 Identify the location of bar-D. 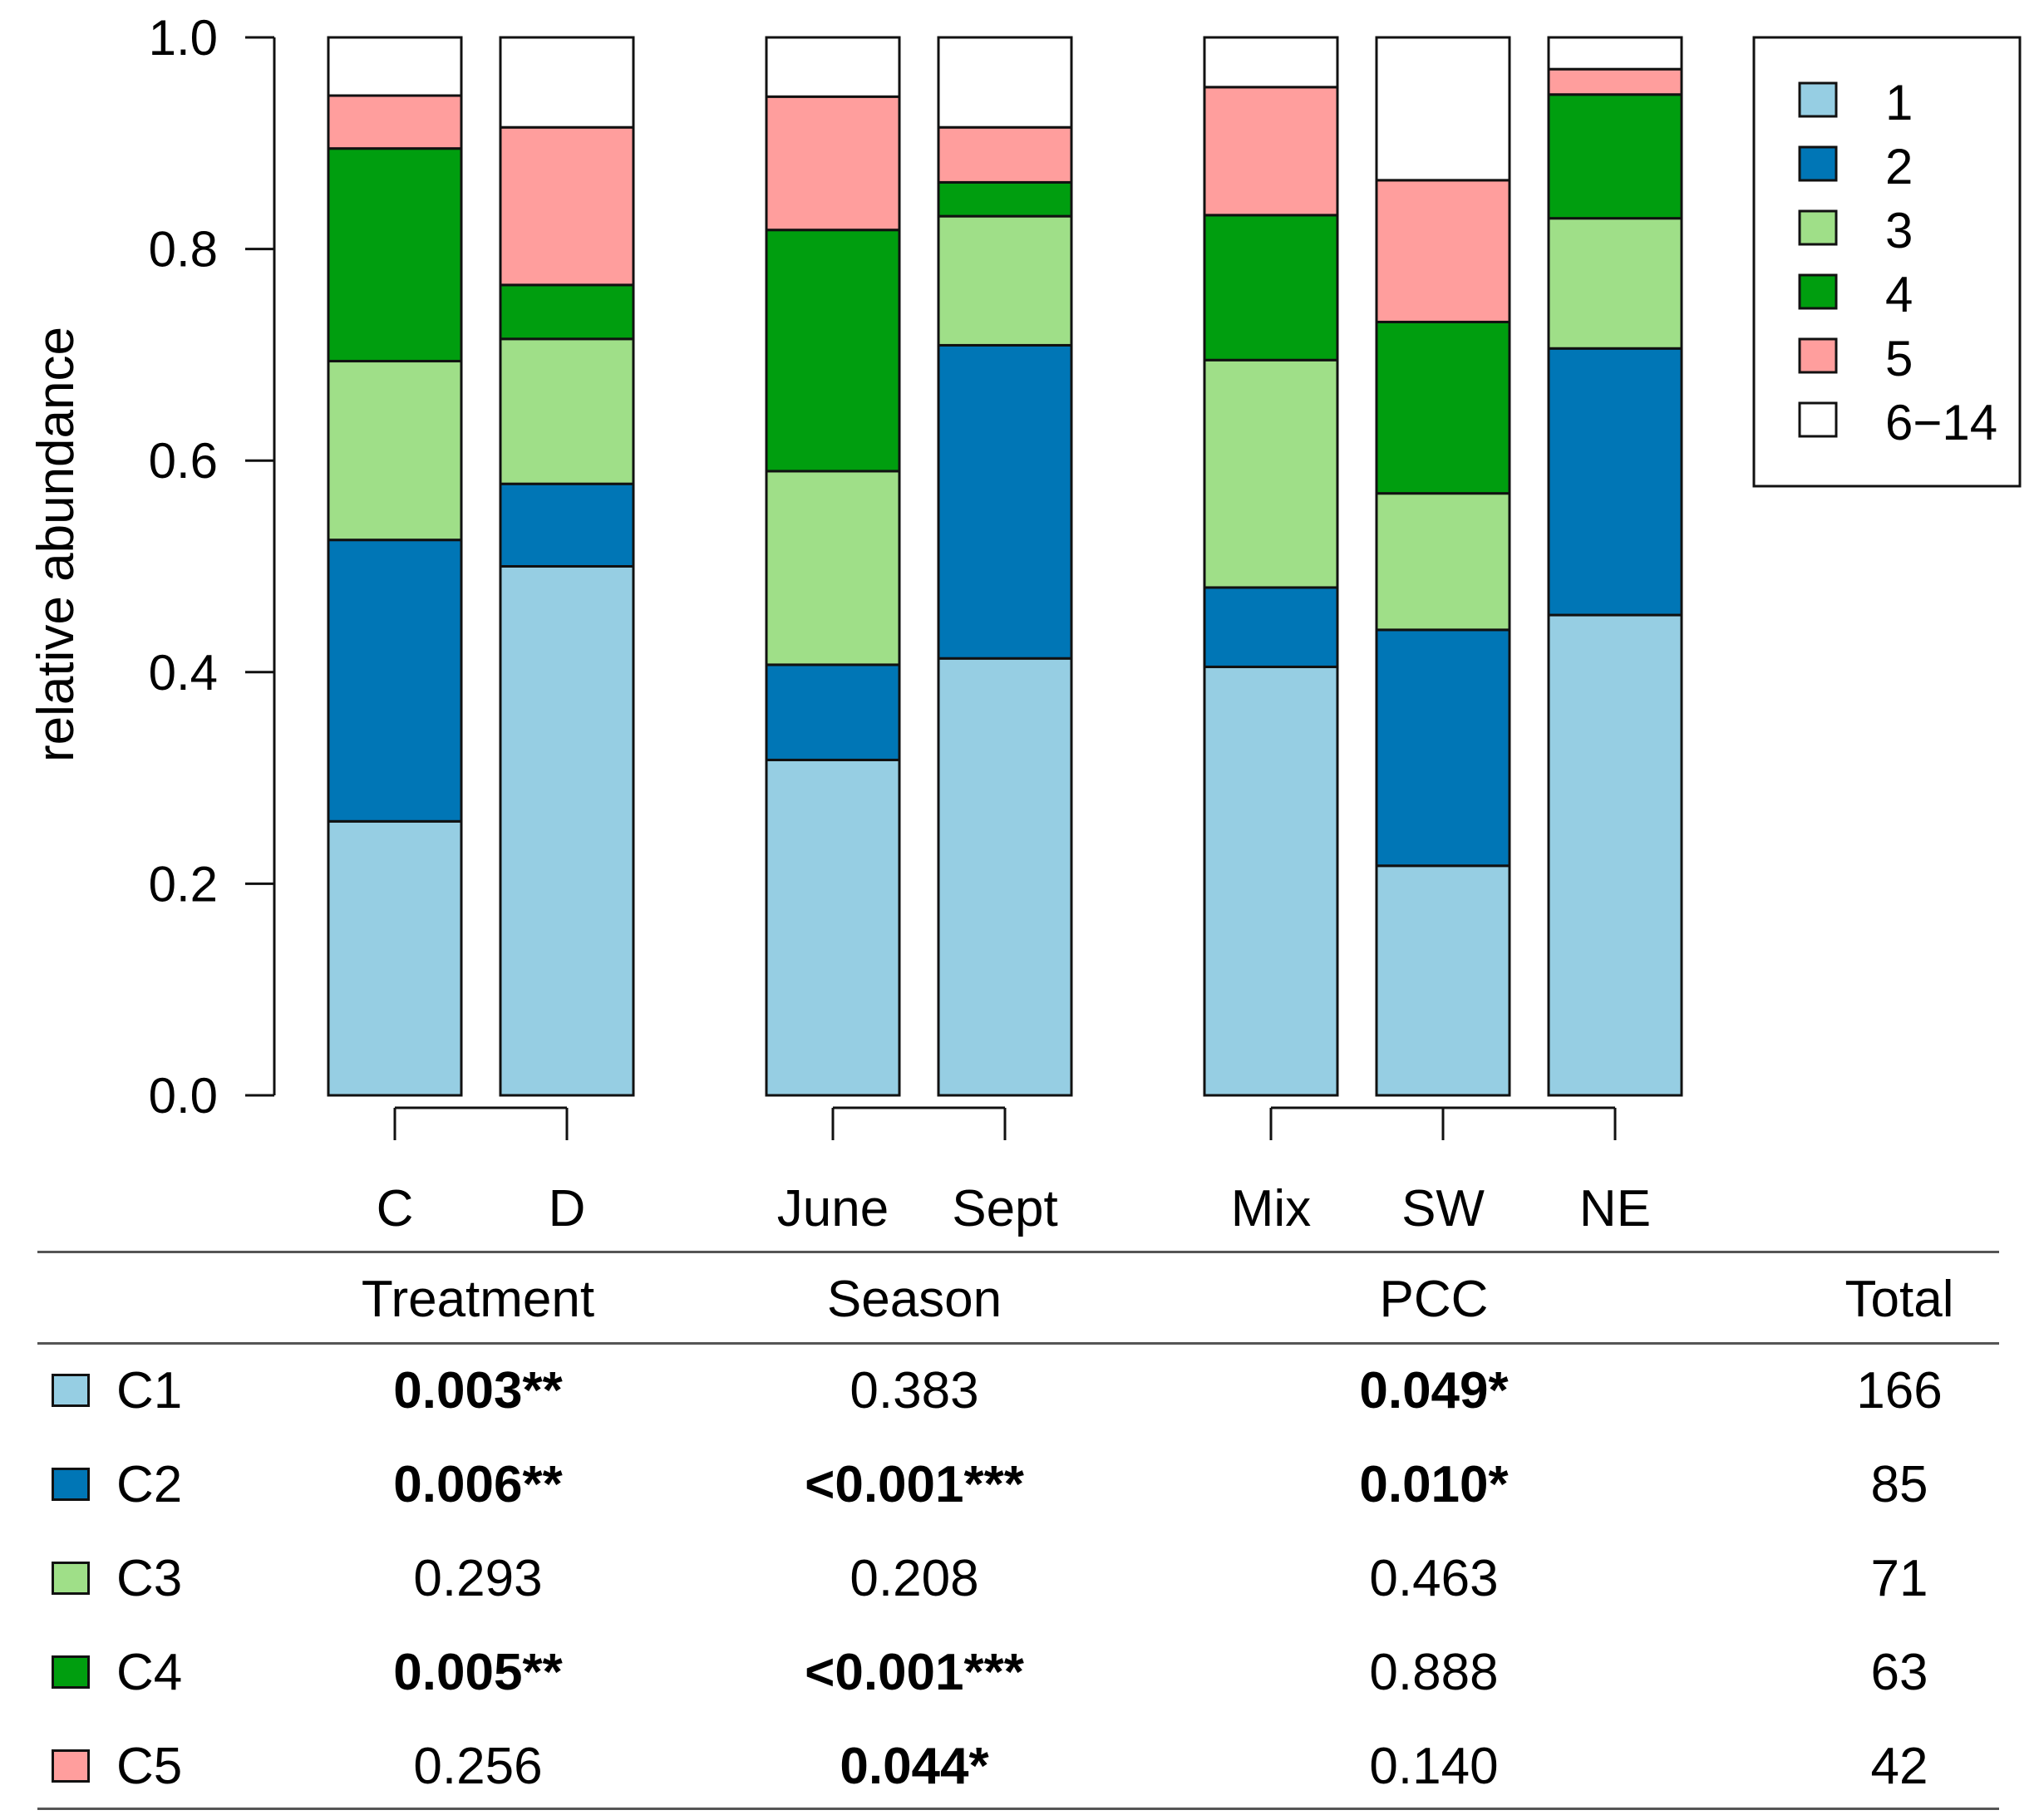
(567, 566).